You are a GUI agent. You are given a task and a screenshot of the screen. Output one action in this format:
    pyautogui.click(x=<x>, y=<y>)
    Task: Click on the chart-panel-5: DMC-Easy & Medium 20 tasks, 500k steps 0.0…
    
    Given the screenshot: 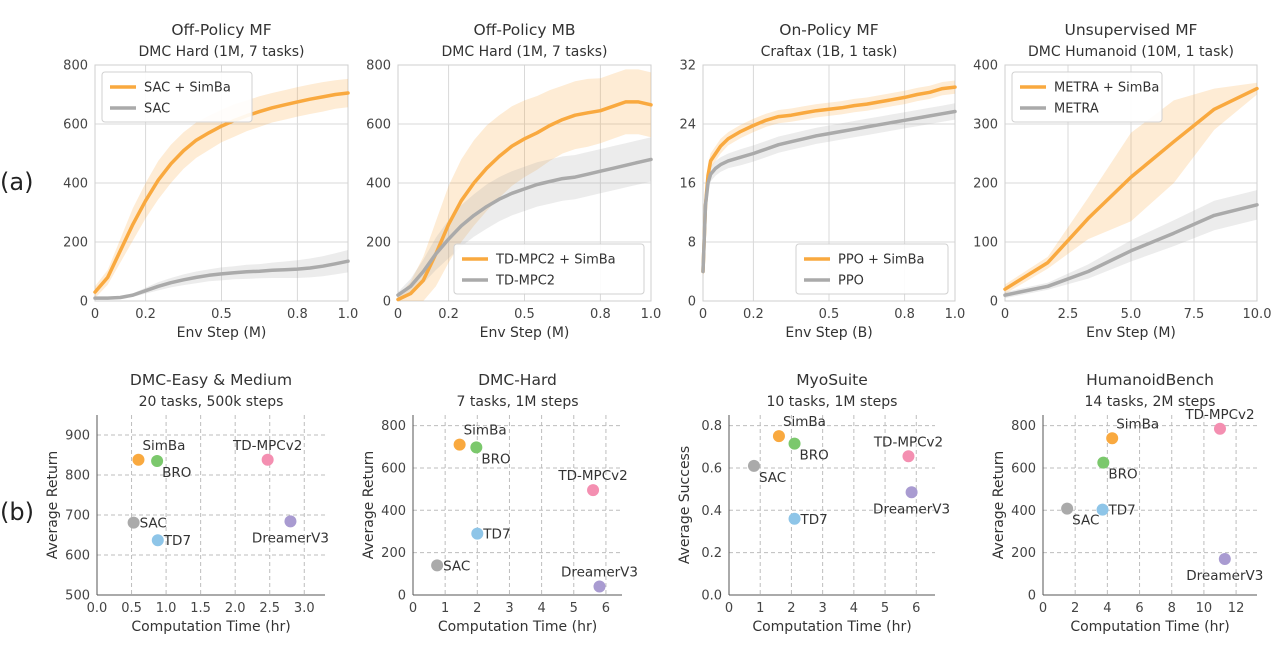 What is the action you would take?
    pyautogui.click(x=187, y=503)
    